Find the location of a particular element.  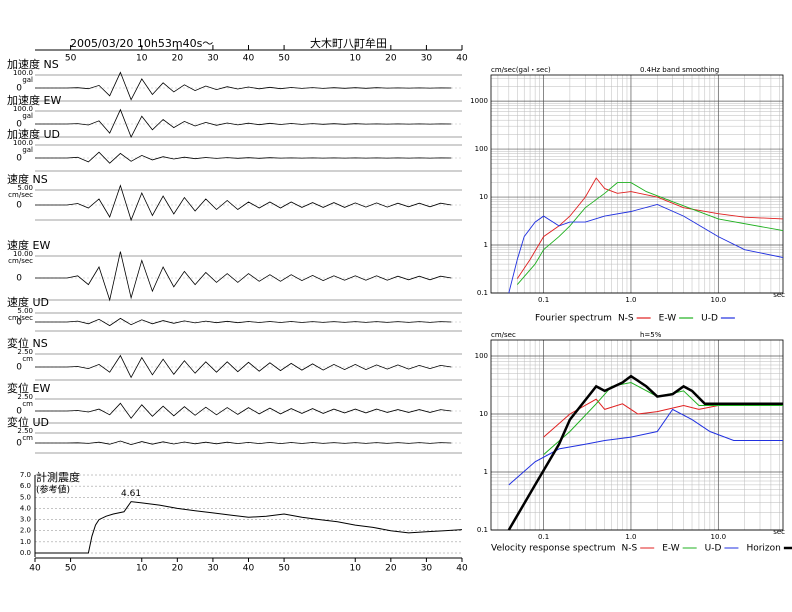

trace-name: 変位 UD is located at coordinates (28, 422).